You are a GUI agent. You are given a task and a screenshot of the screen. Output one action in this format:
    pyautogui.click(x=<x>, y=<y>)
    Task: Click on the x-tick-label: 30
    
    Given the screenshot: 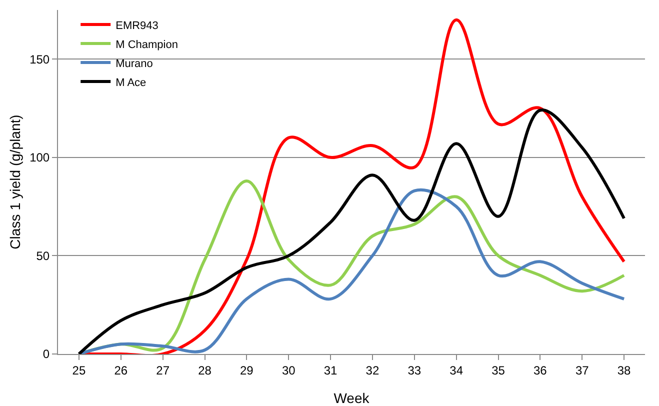 What is the action you would take?
    pyautogui.click(x=289, y=370)
    